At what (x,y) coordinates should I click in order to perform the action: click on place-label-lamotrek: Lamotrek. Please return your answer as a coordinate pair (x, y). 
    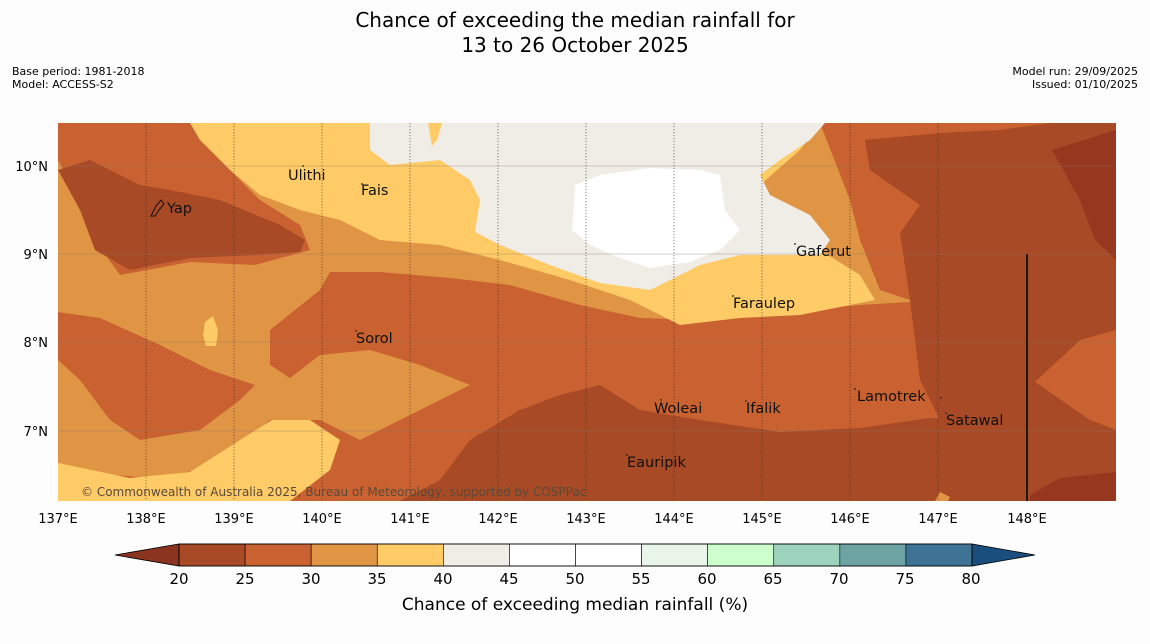
    Looking at the image, I should click on (891, 397).